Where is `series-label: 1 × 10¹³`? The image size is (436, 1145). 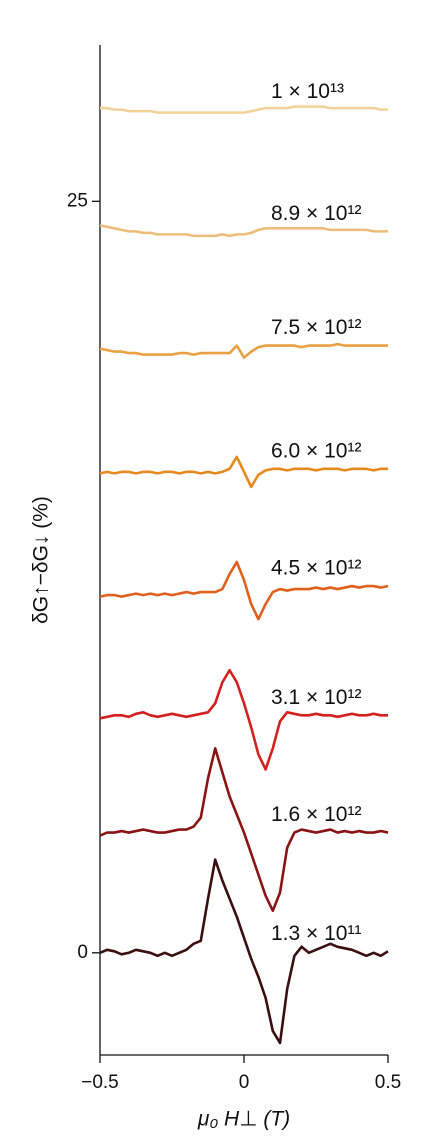 series-label: 1 × 10¹³ is located at coordinates (307, 91).